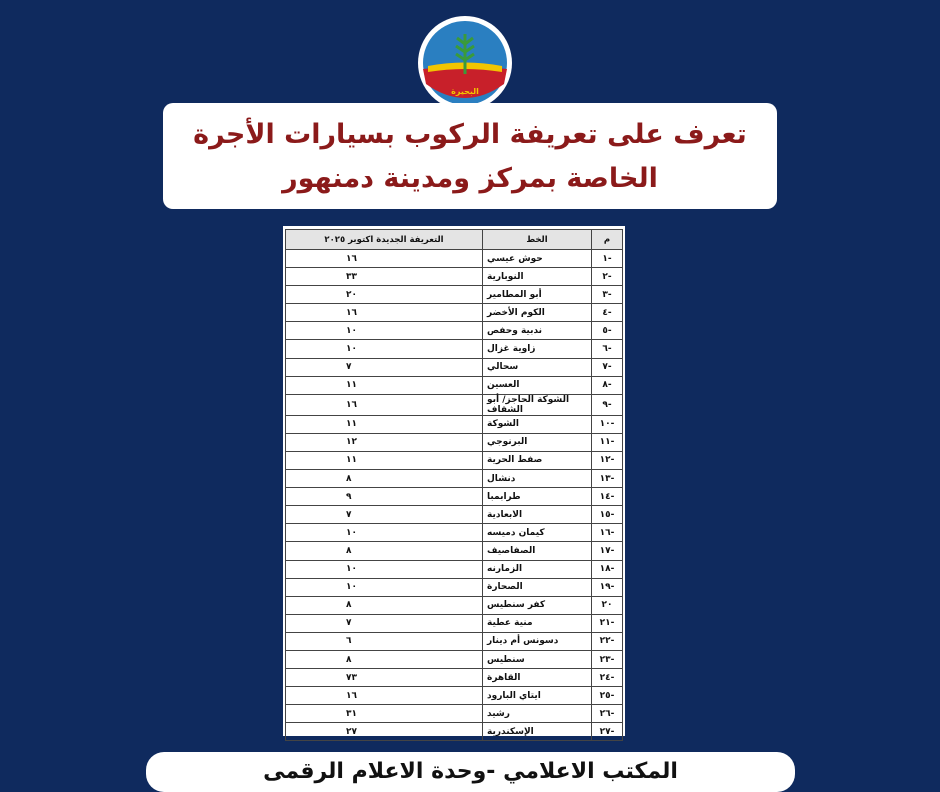 Image resolution: width=940 pixels, height=792 pixels. Describe the element at coordinates (537, 442) in the screenshot. I see `route-name: البرنوجي` at that location.